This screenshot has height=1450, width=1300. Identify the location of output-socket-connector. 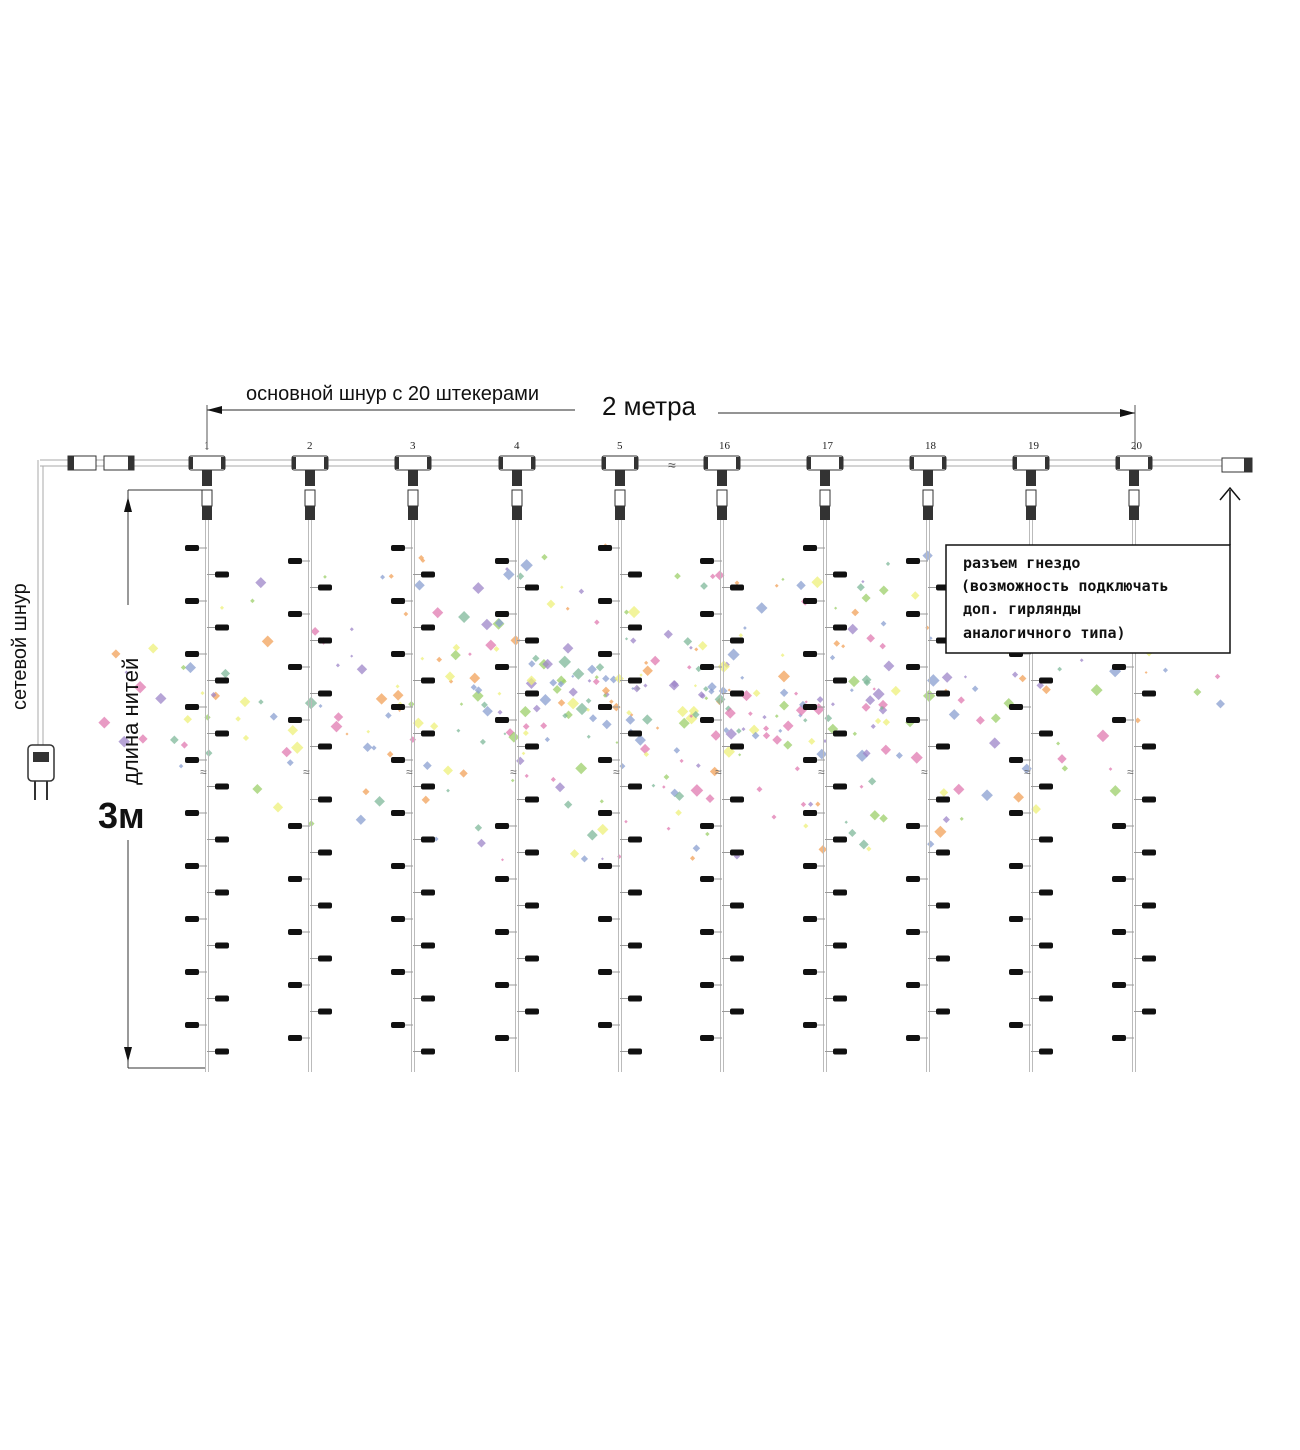
(1237, 465).